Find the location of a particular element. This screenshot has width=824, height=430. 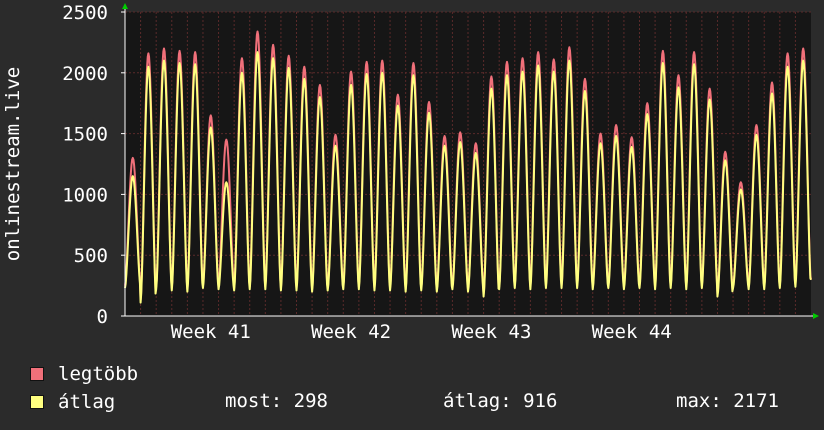

x-tick-label-0: Week 41 is located at coordinates (211, 332).